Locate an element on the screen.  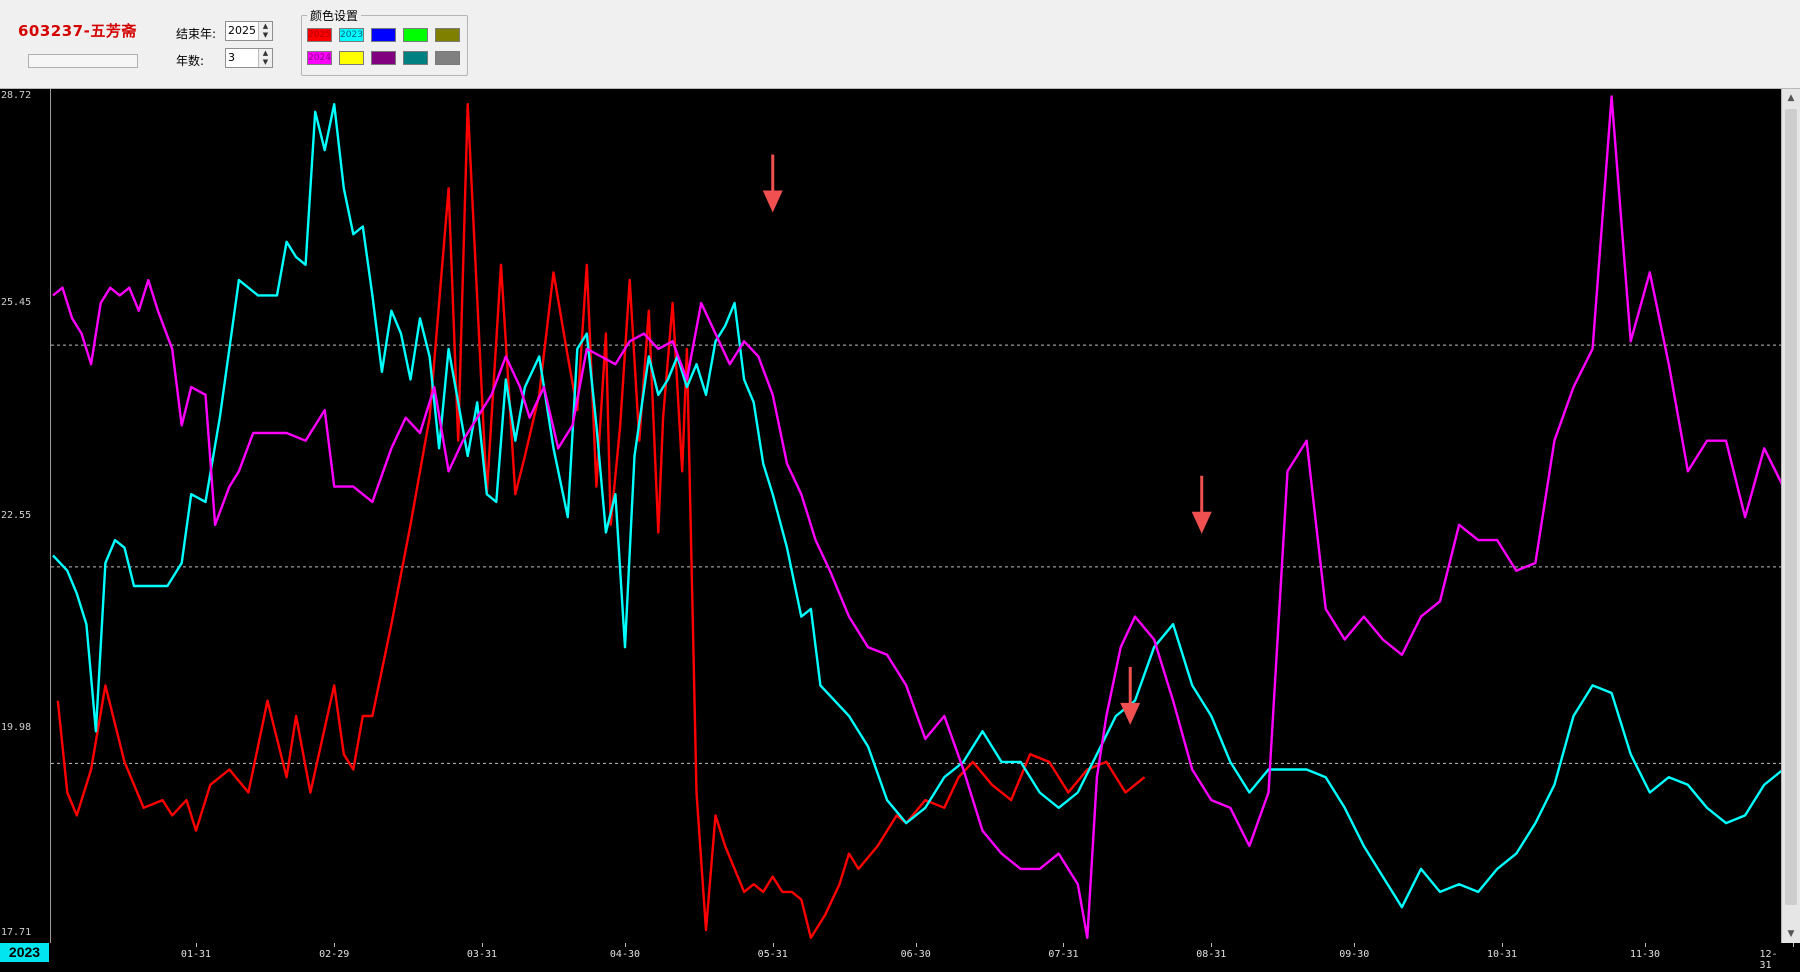
swatch-label: 2024 is located at coordinates (319, 58).